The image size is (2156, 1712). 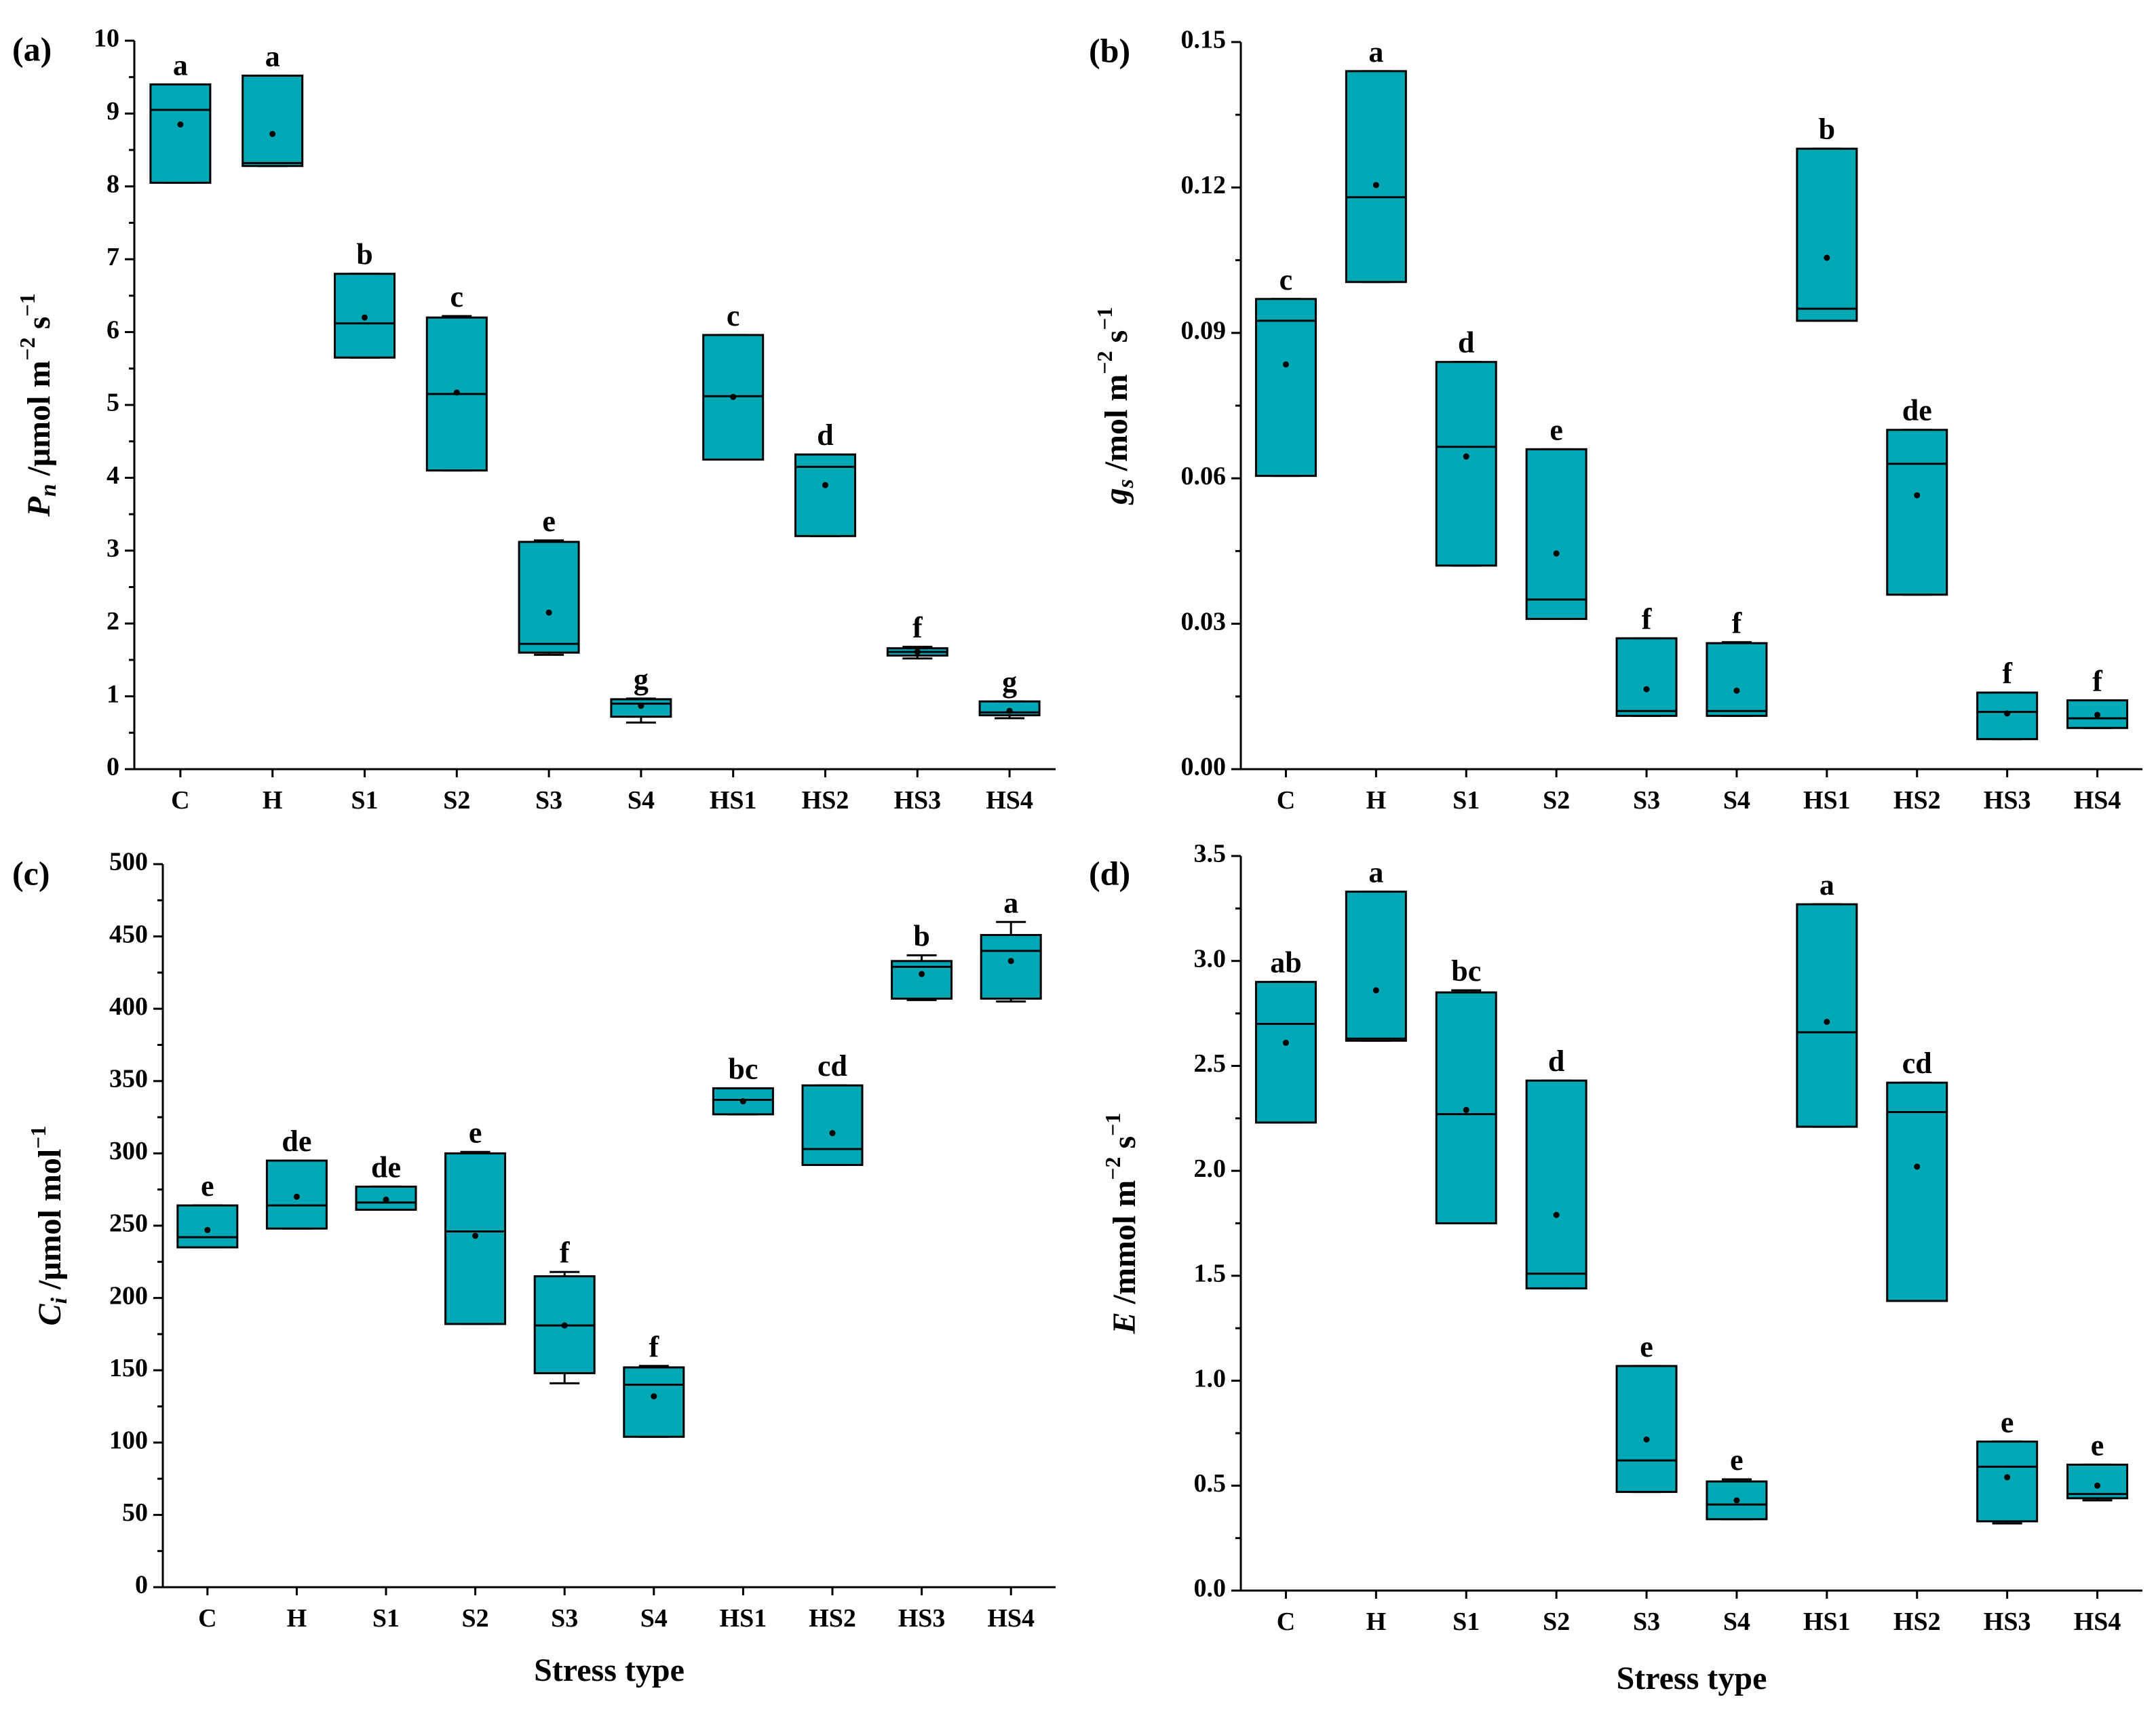 I want to click on box-S1: d, so click(x=1466, y=446).